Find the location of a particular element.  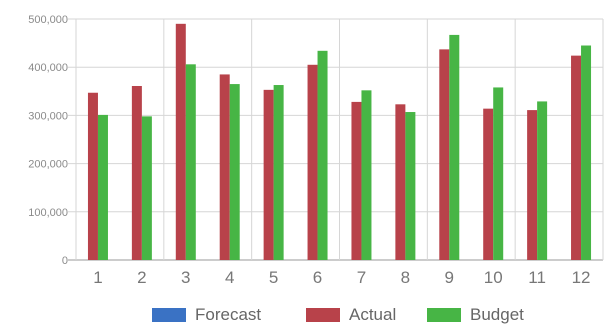

x-tick-label: 3 is located at coordinates (185, 277).